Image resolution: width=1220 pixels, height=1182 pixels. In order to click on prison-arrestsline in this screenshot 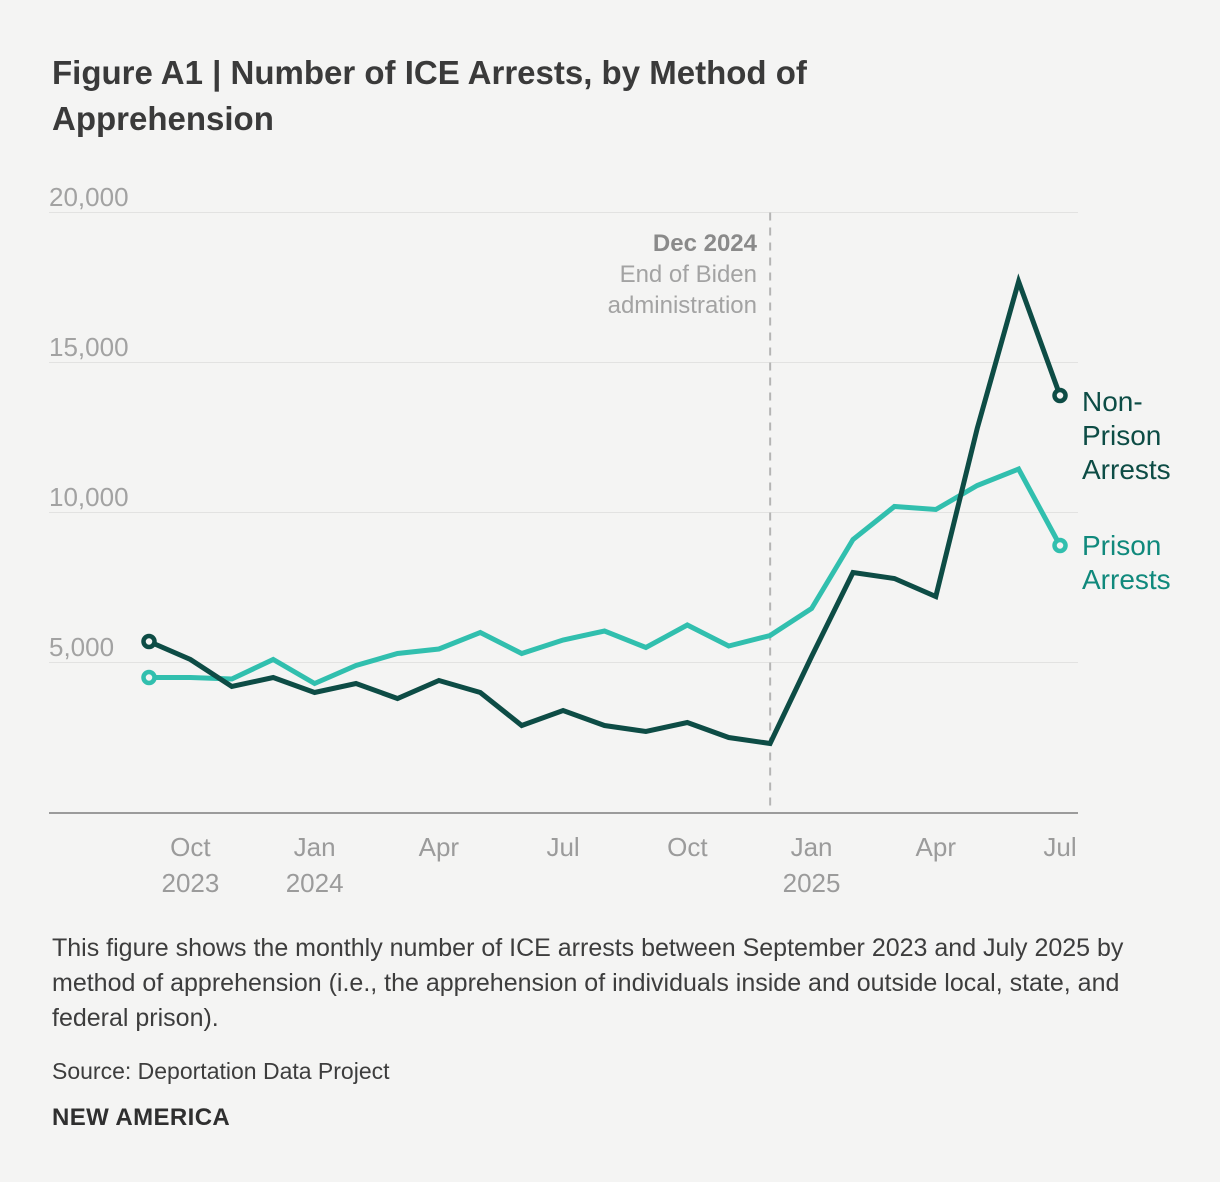, I will do `click(606, 576)`.